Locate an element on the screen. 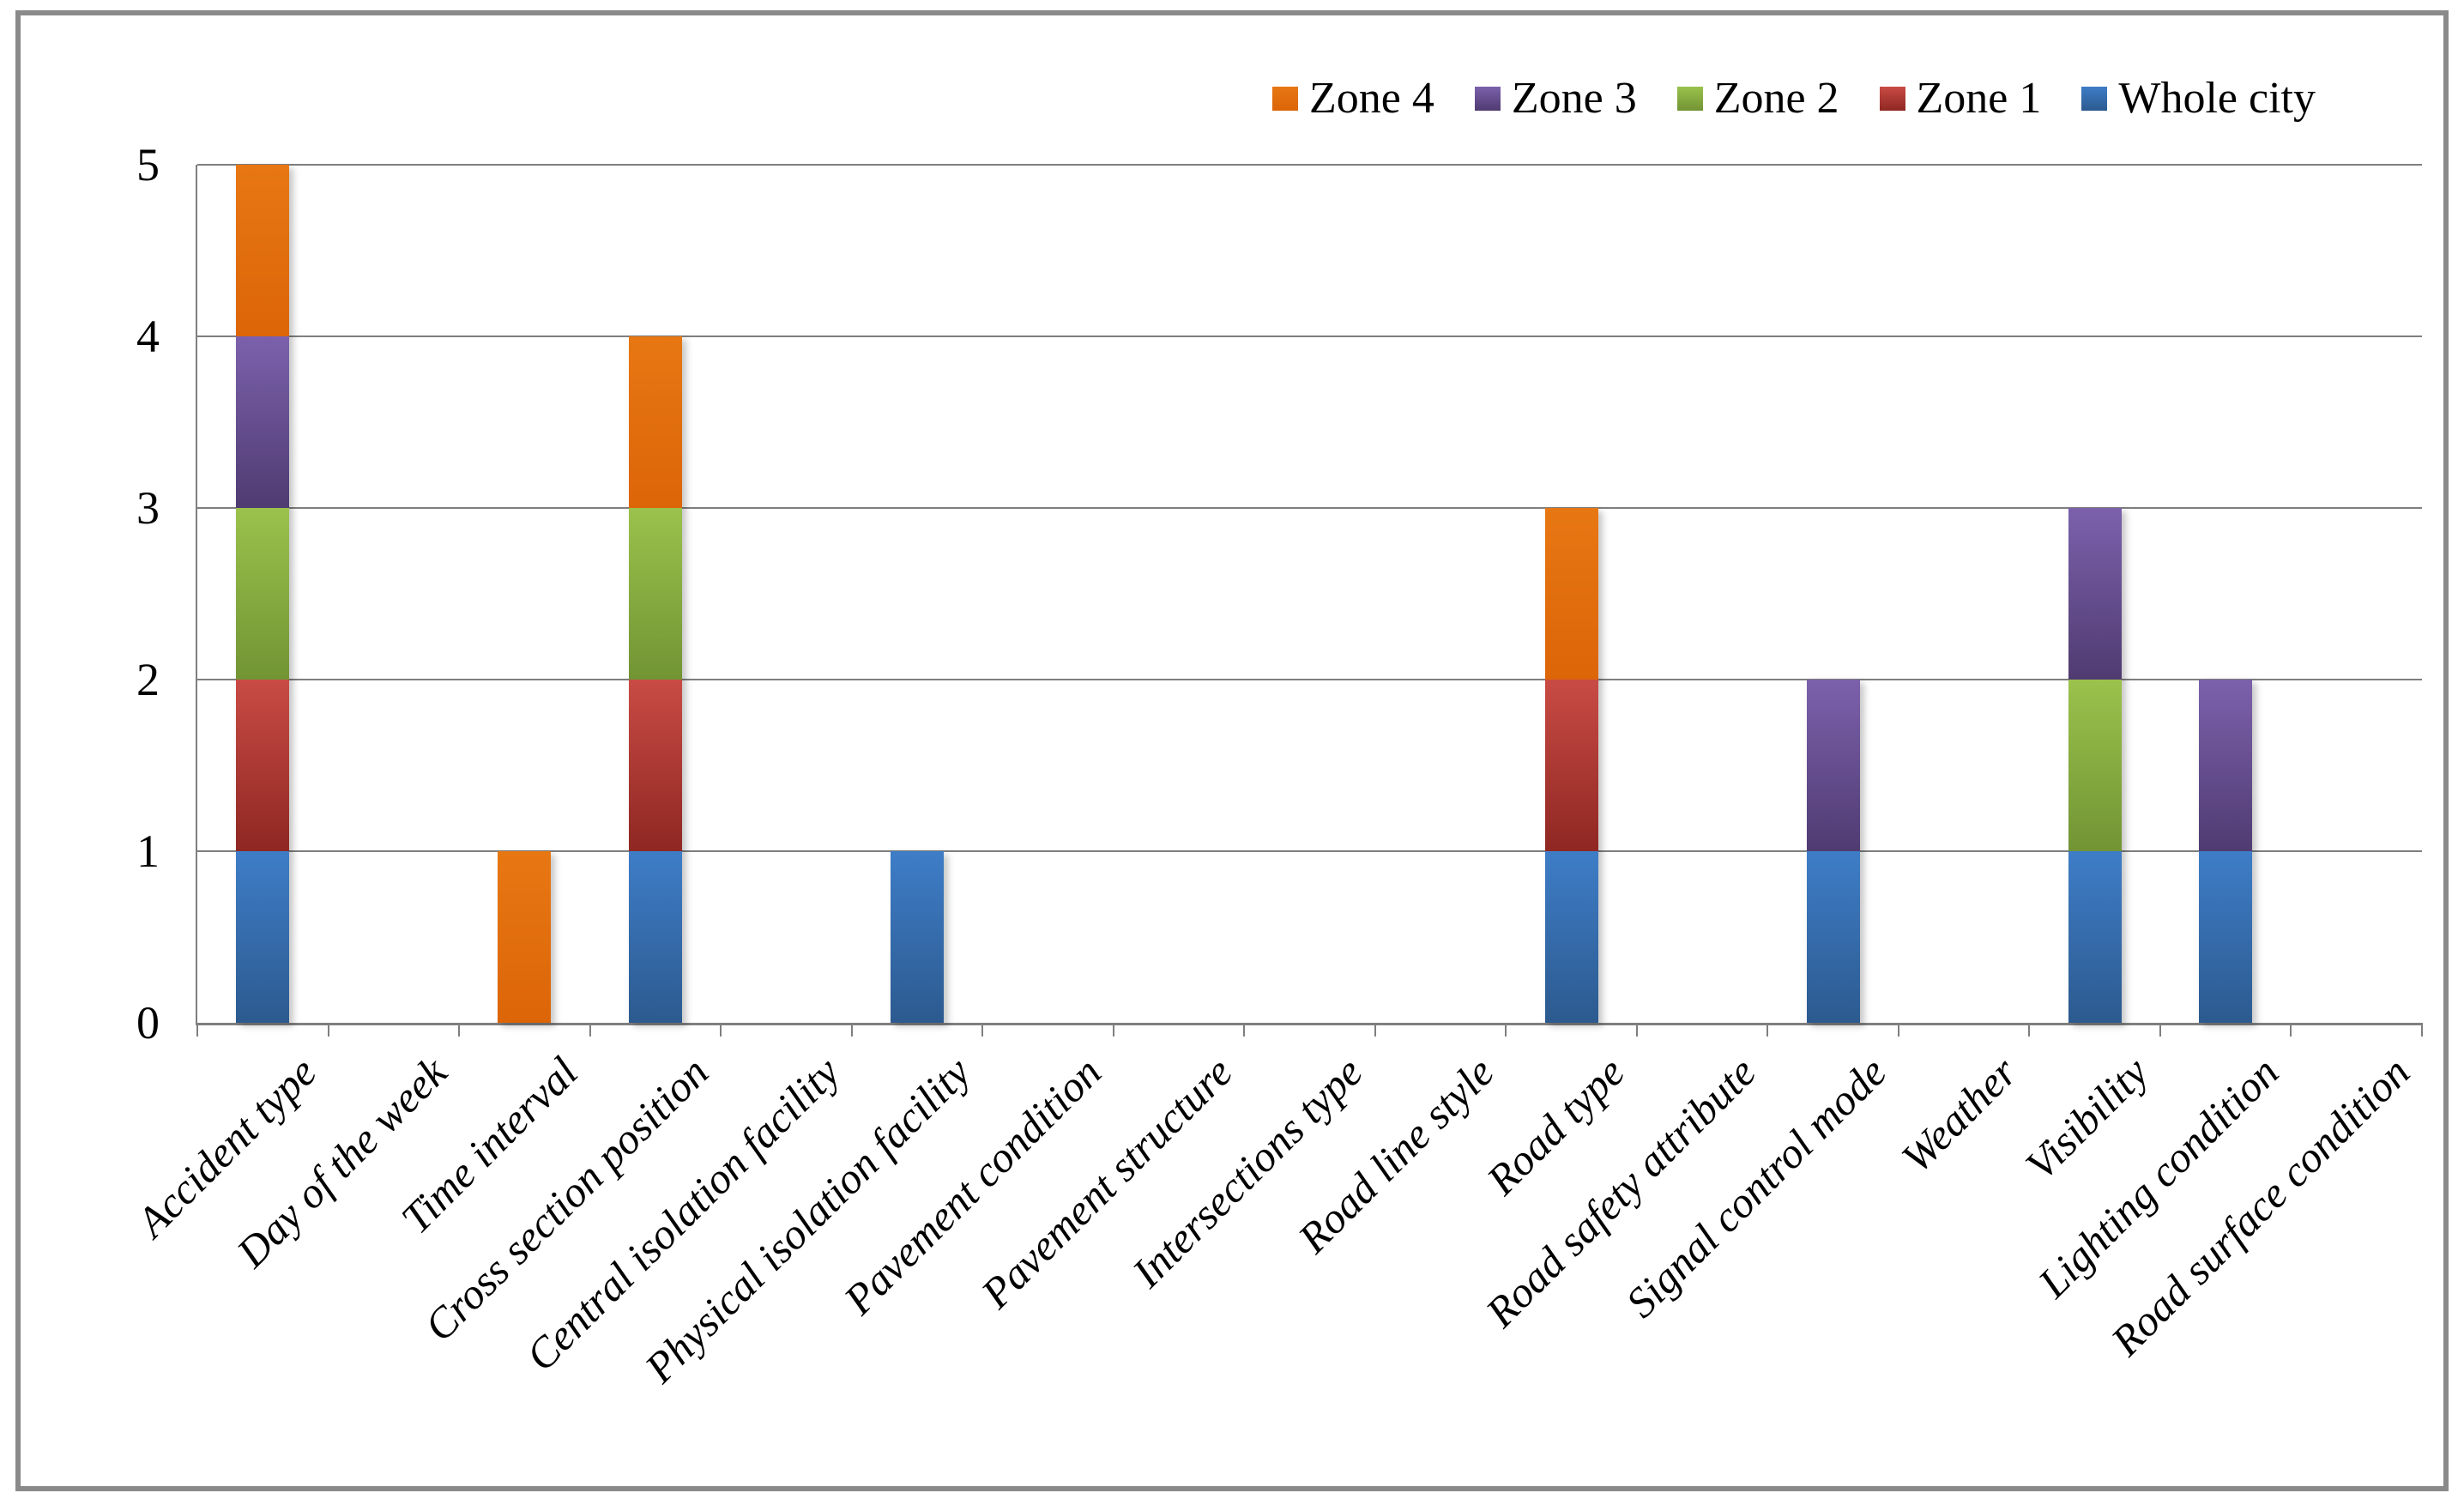  legend-item: Zone 2 is located at coordinates (1757, 99).